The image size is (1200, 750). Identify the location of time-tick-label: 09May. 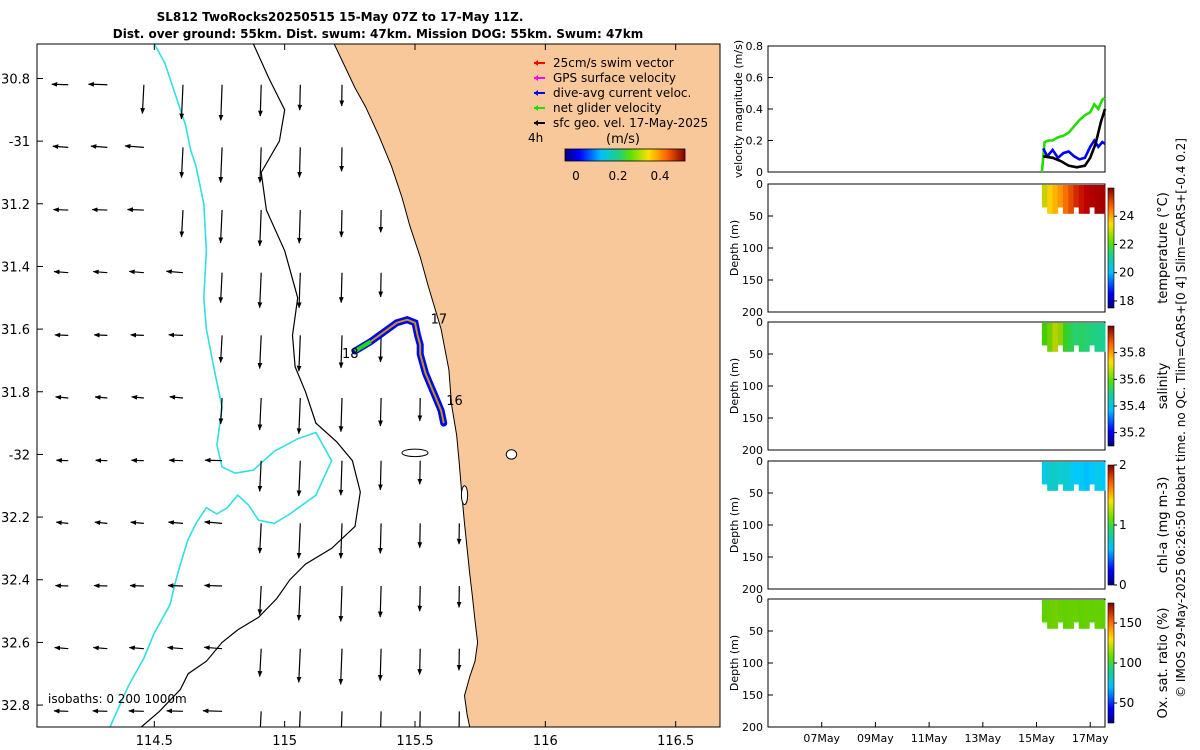
(875, 738).